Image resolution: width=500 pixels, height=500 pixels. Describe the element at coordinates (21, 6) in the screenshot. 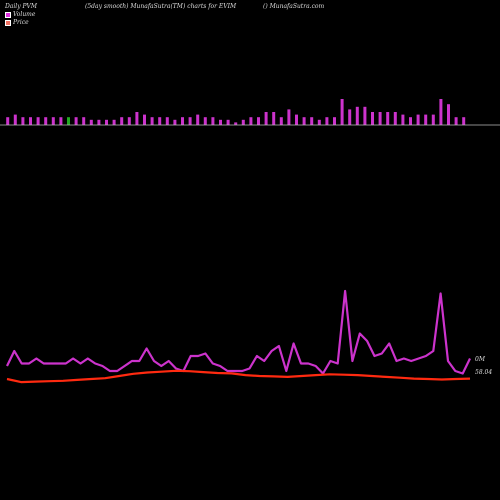

I see `header-left: Daily PVM` at that location.